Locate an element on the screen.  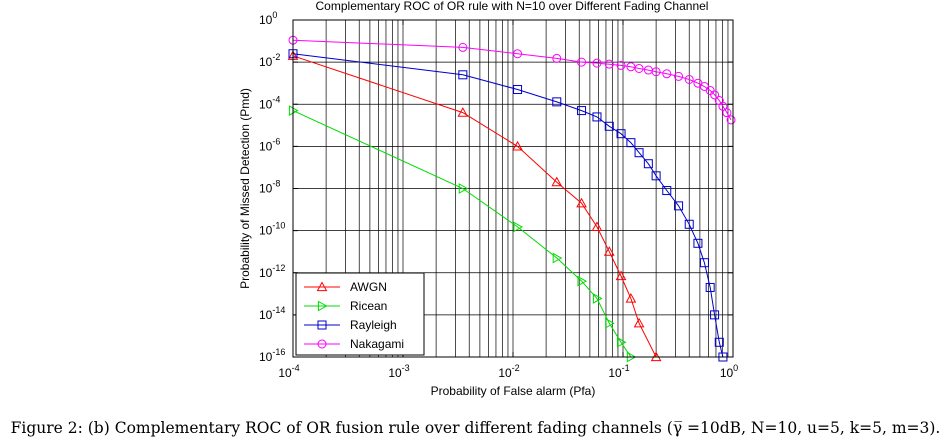
x-axis-label: Probability of False alarm (Pfa) is located at coordinates (513, 391).